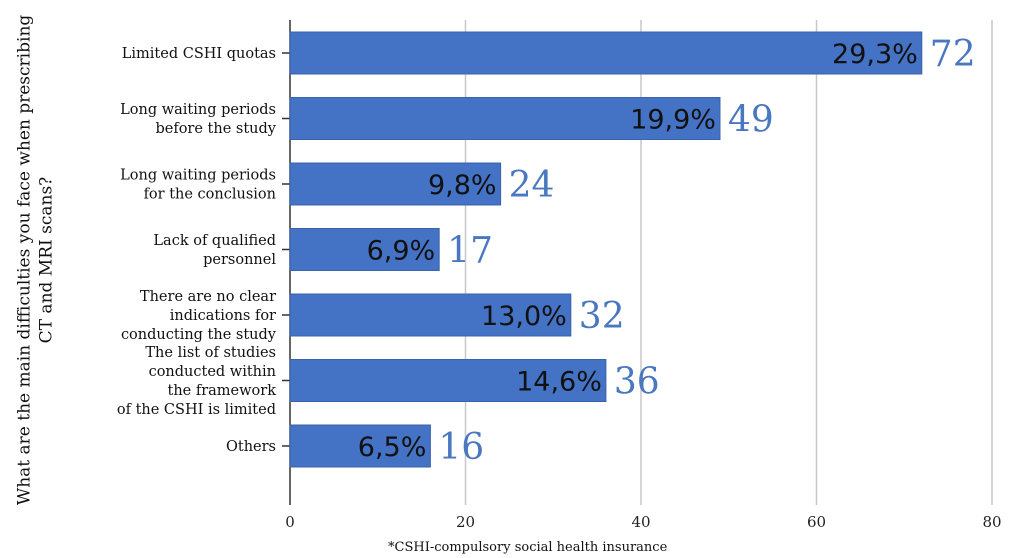  What do you see at coordinates (198, 185) in the screenshot?
I see `category-label: Long waiting periods for the conclusion` at bounding box center [198, 185].